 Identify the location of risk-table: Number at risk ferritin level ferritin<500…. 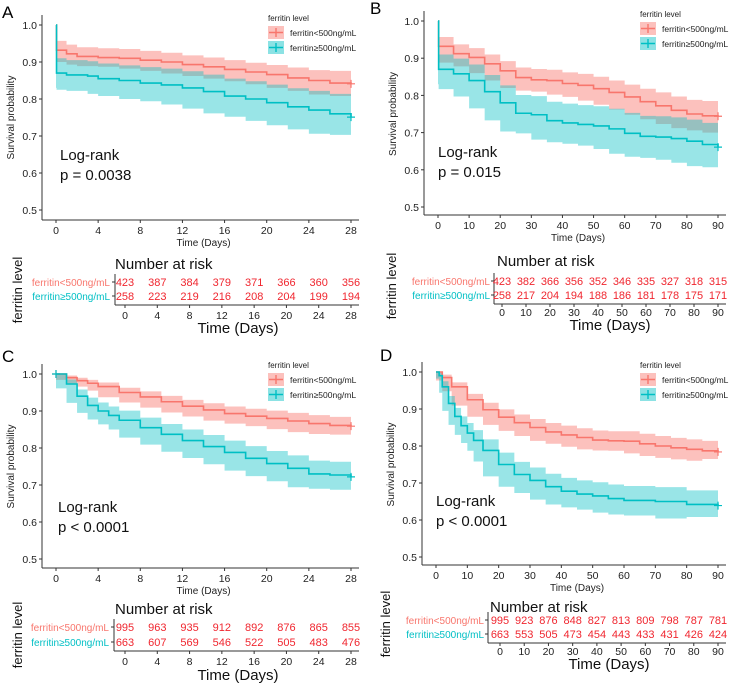
(552, 632).